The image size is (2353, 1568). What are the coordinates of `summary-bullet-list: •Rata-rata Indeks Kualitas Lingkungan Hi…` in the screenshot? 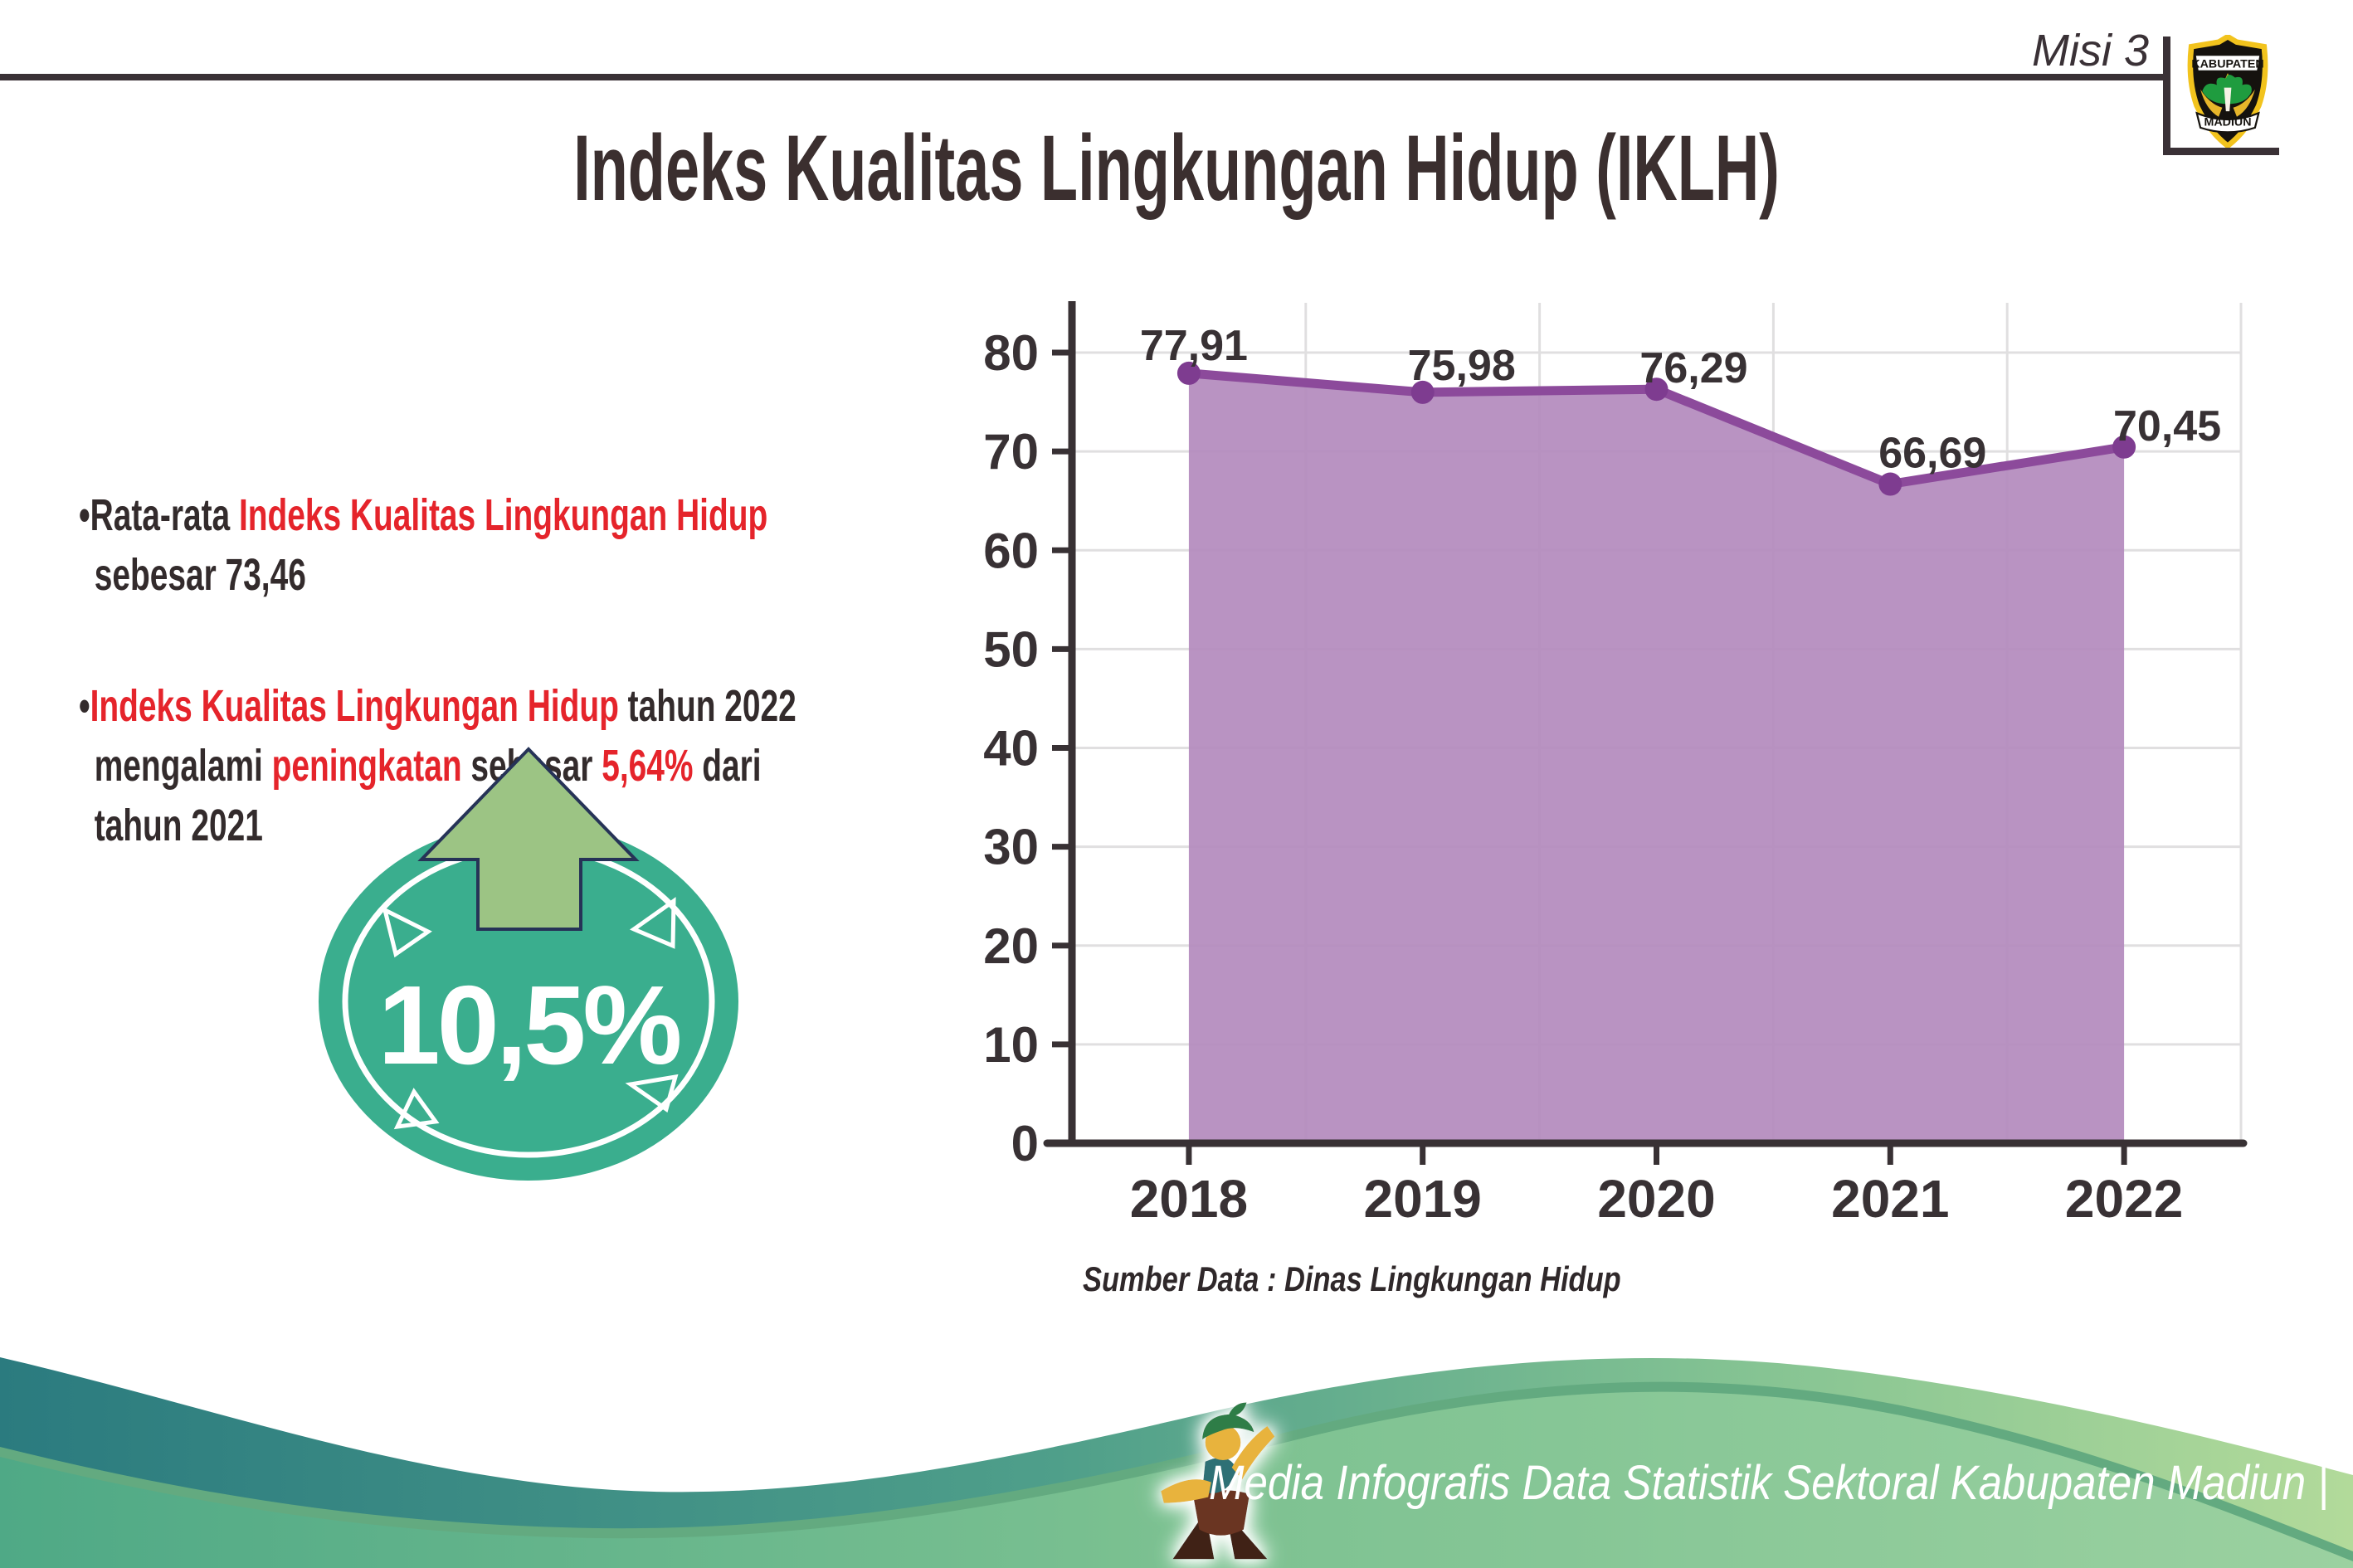 It's located at (485, 706).